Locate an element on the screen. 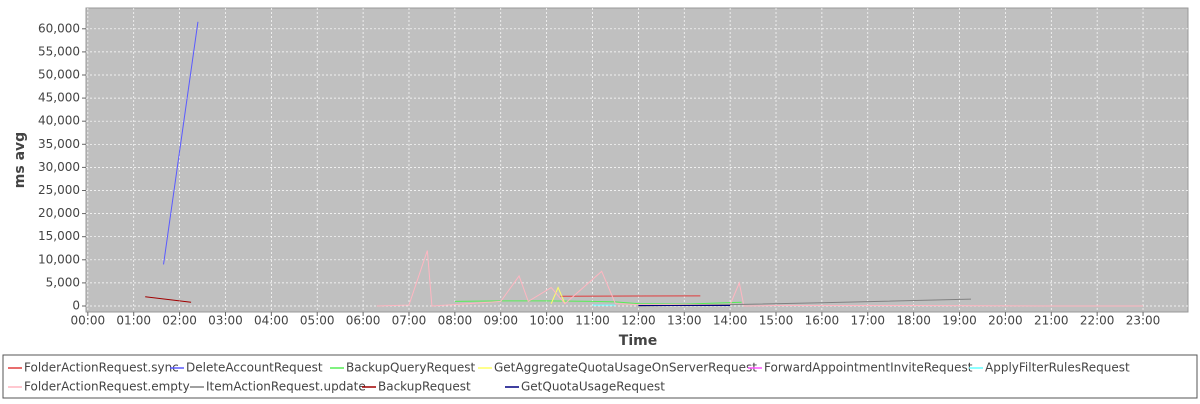  y-tick-label: 10,000 is located at coordinates (59, 259).